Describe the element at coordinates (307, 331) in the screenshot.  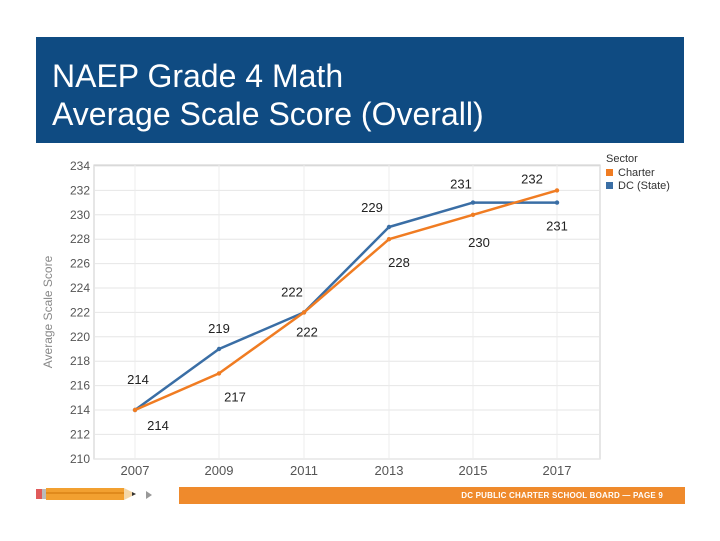
I see `charter-data-label: 222` at that location.